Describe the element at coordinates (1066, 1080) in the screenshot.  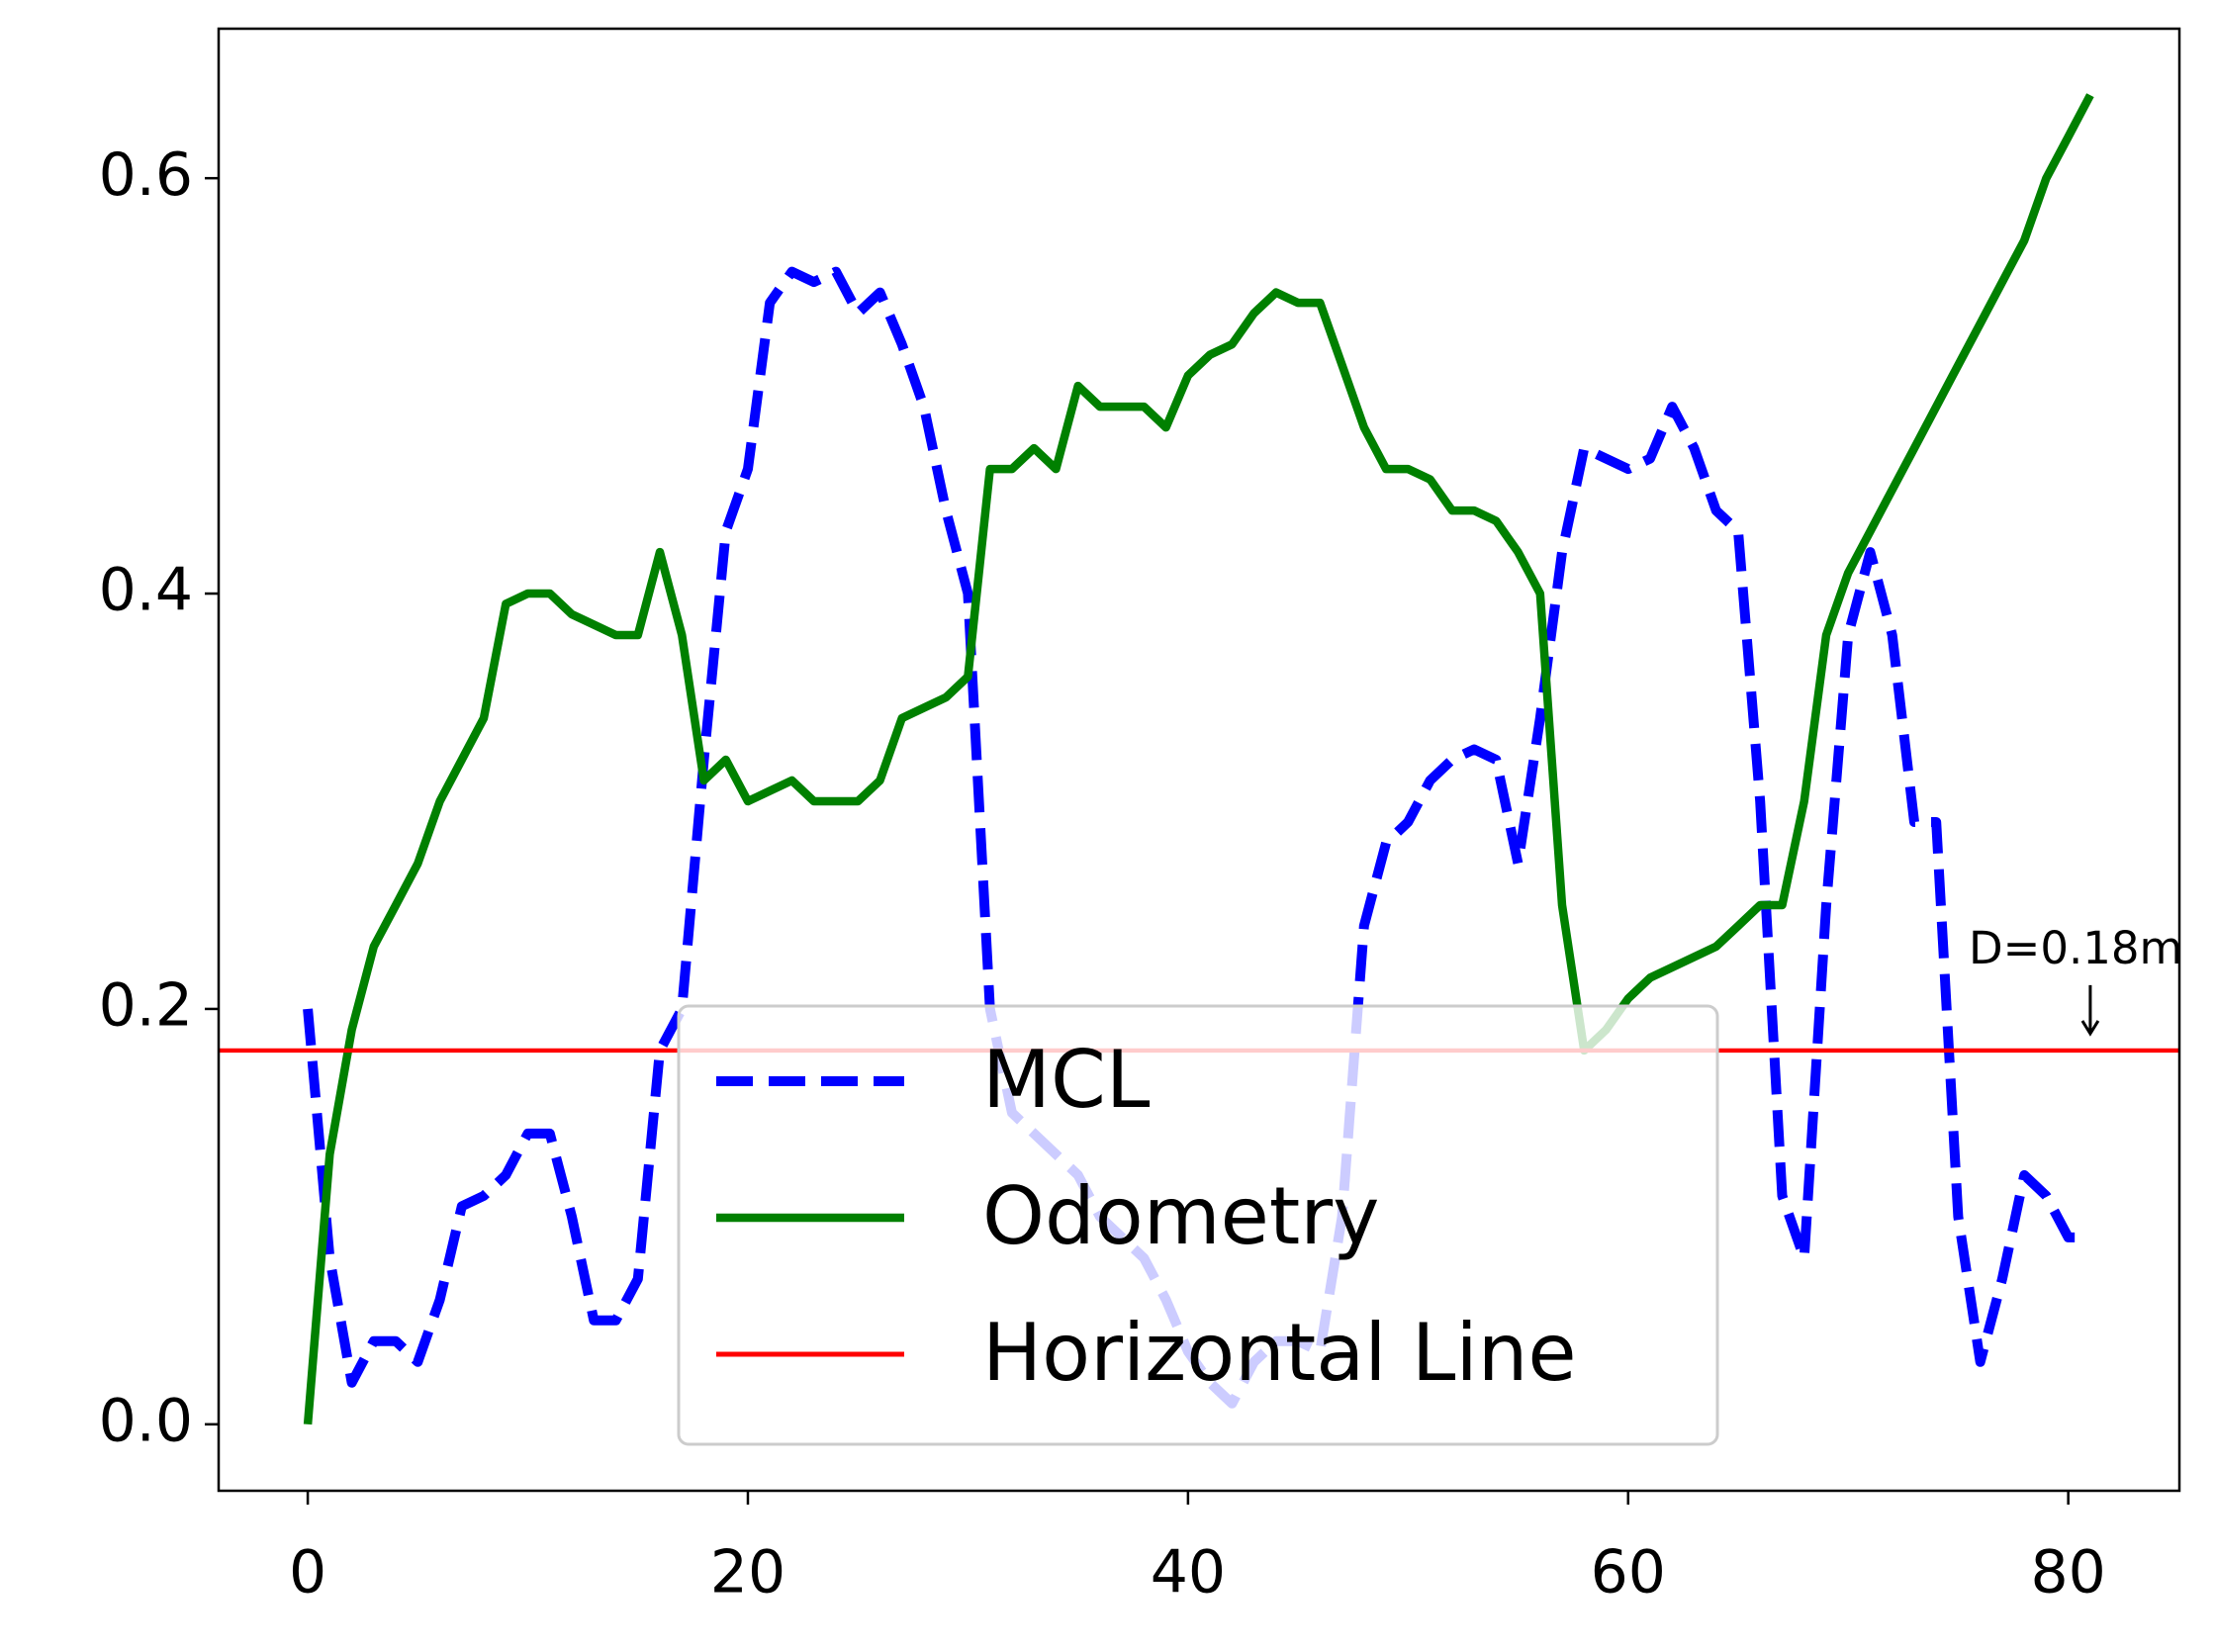
I see `legend-label: MCL` at that location.